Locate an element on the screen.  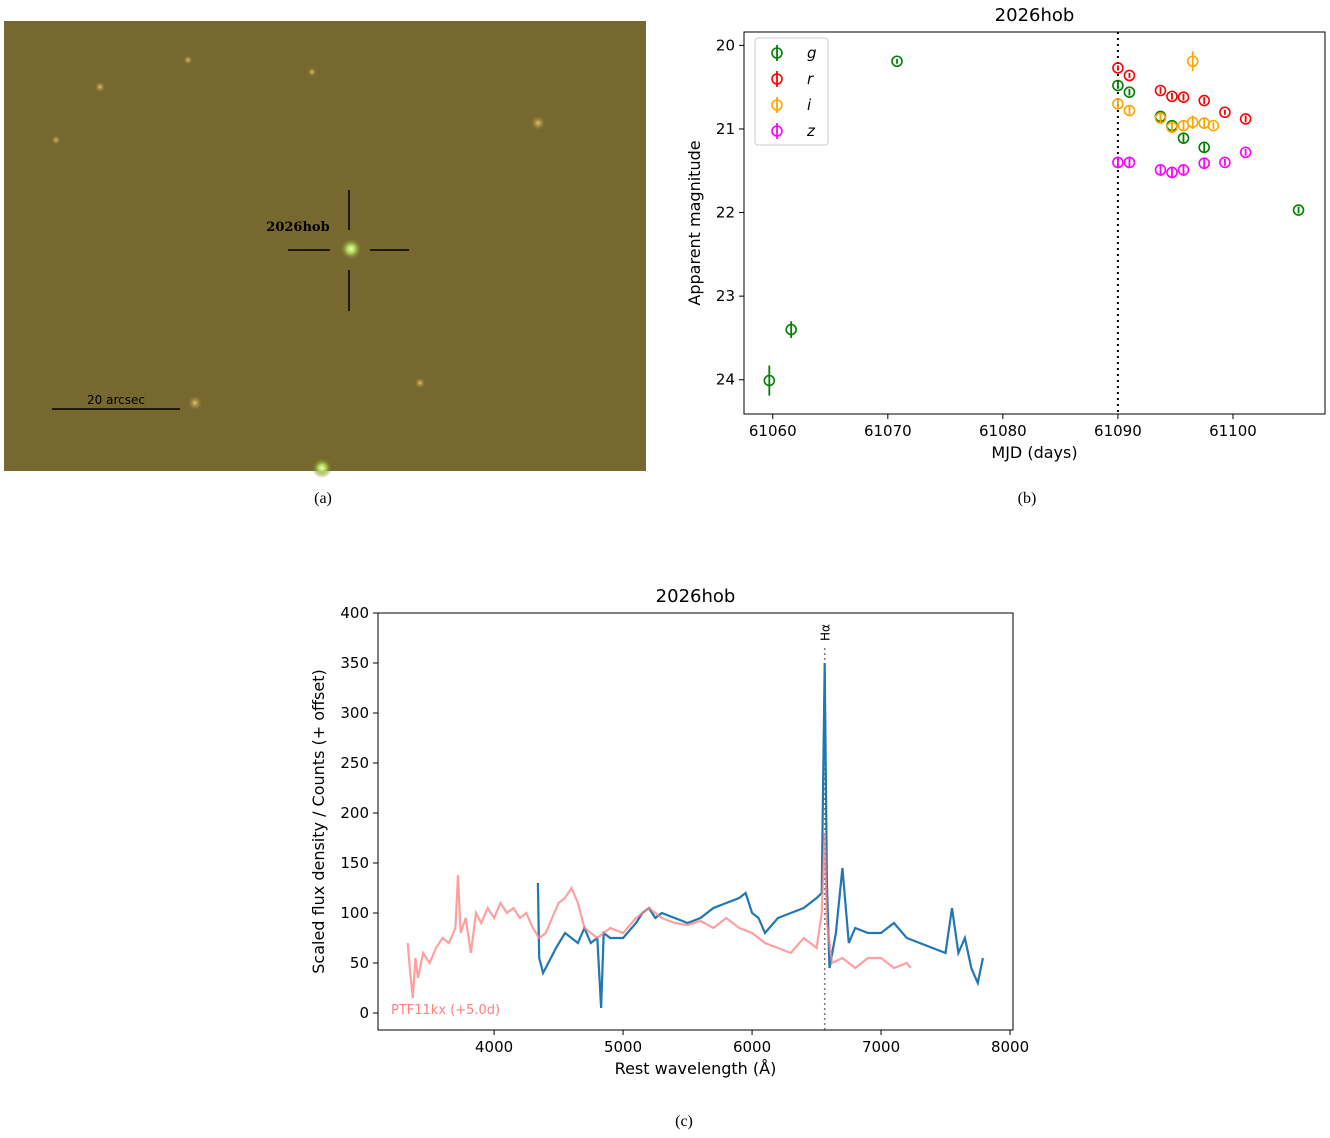
y-tick-label: 350 is located at coordinates (354, 663).